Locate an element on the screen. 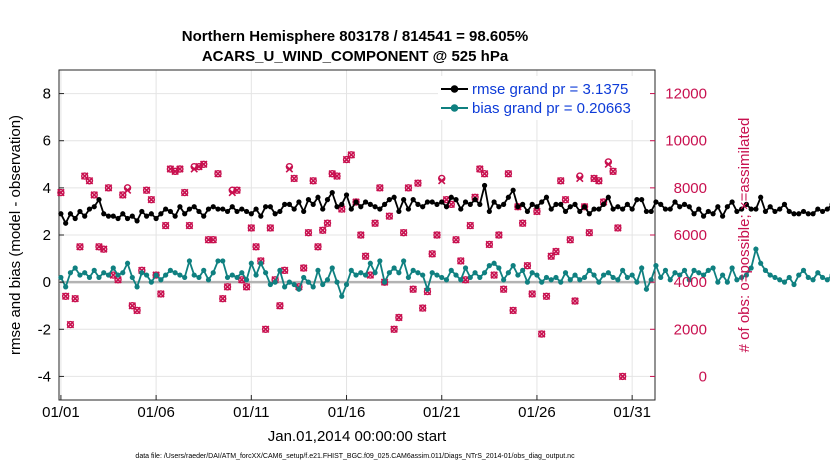 Image resolution: width=830 pixels, height=470 pixels. y-tick-label-left: 8 is located at coordinates (47, 94).